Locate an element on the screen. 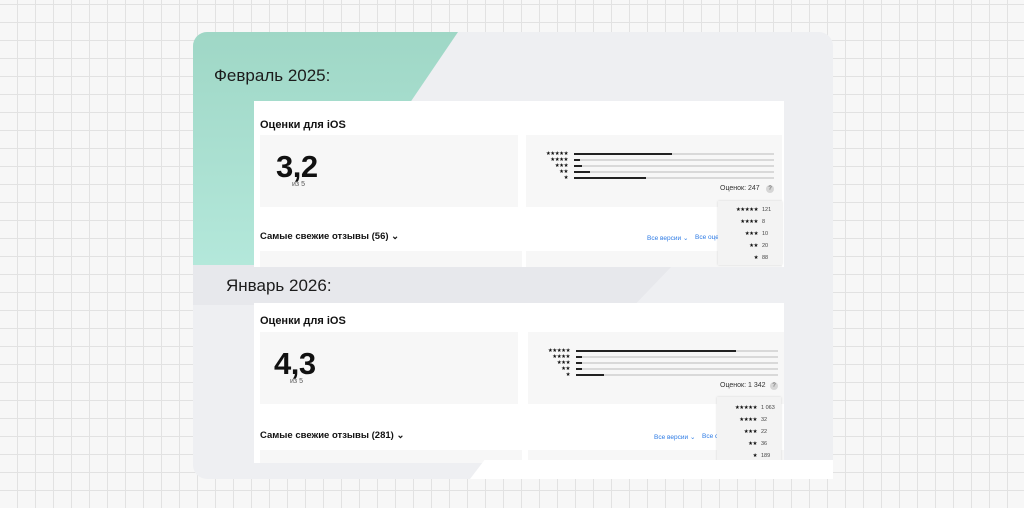  filter-ratings: Все с is located at coordinates (710, 436).